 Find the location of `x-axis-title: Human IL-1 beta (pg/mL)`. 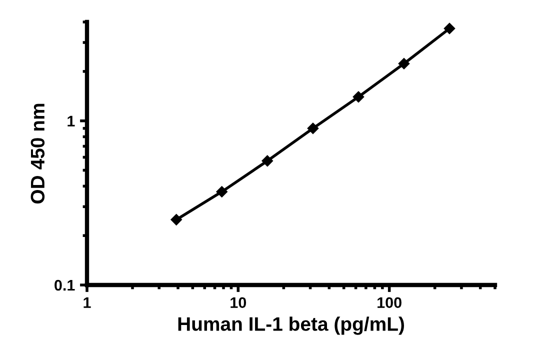

x-axis-title: Human IL-1 beta (pg/mL) is located at coordinates (291, 325).